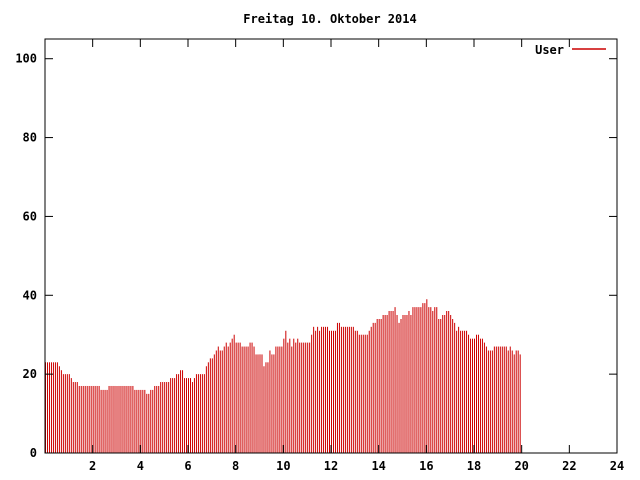 The image size is (640, 480). What do you see at coordinates (617, 466) in the screenshot?
I see `x-tick-label: 24` at bounding box center [617, 466].